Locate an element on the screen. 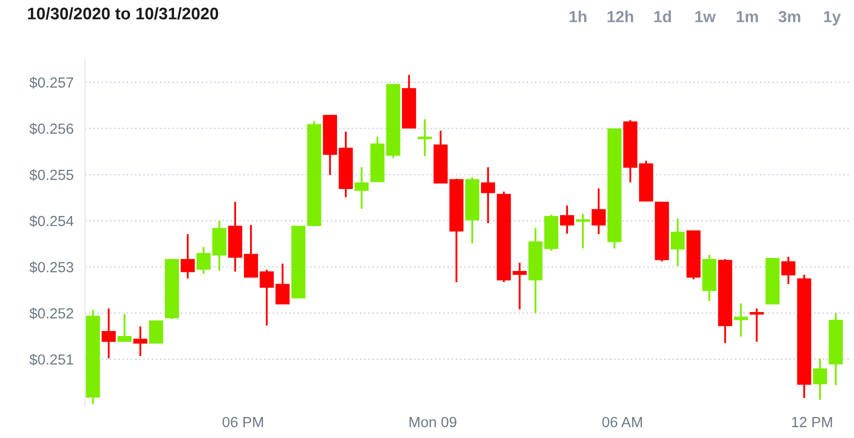 The width and height of the screenshot is (854, 438). chart-title: 10/30/2020 to 10/31/2020 is located at coordinates (123, 13).